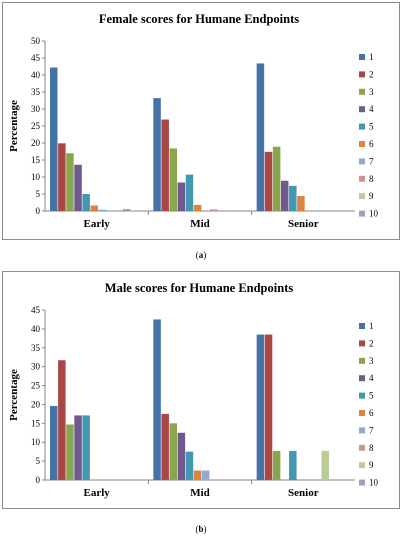  I want to click on caption-b: (b), so click(201, 529).